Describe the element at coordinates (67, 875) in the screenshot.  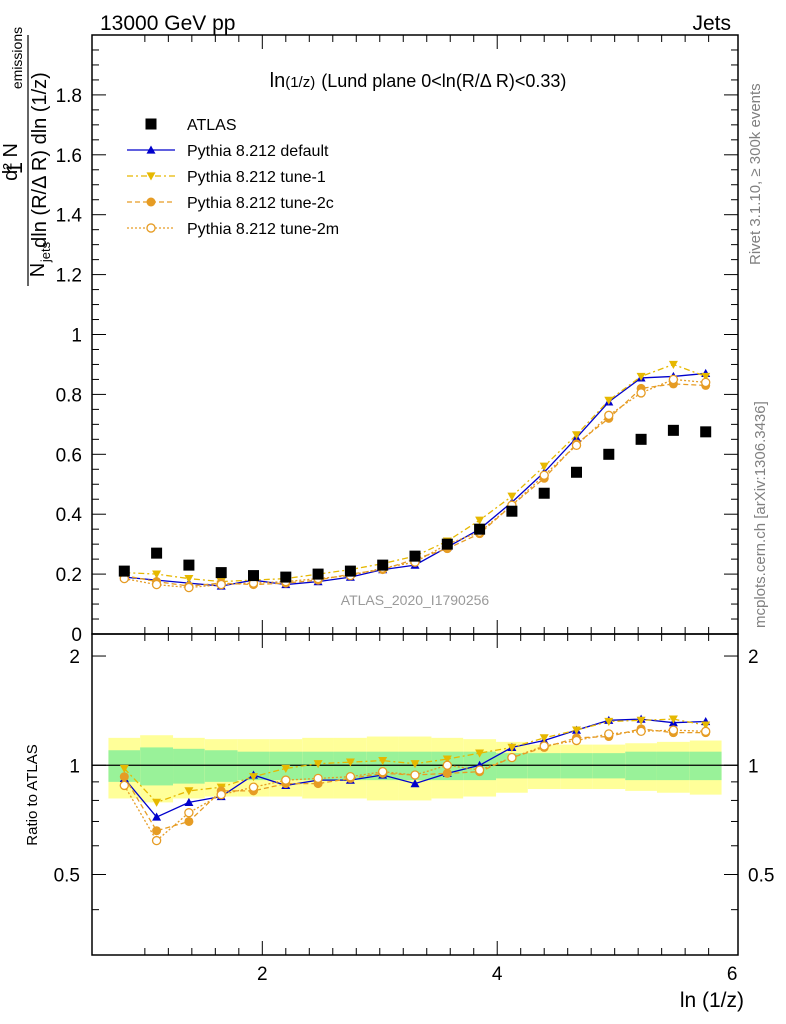
I see `ratio-tick-label-left-0: 0.5` at that location.